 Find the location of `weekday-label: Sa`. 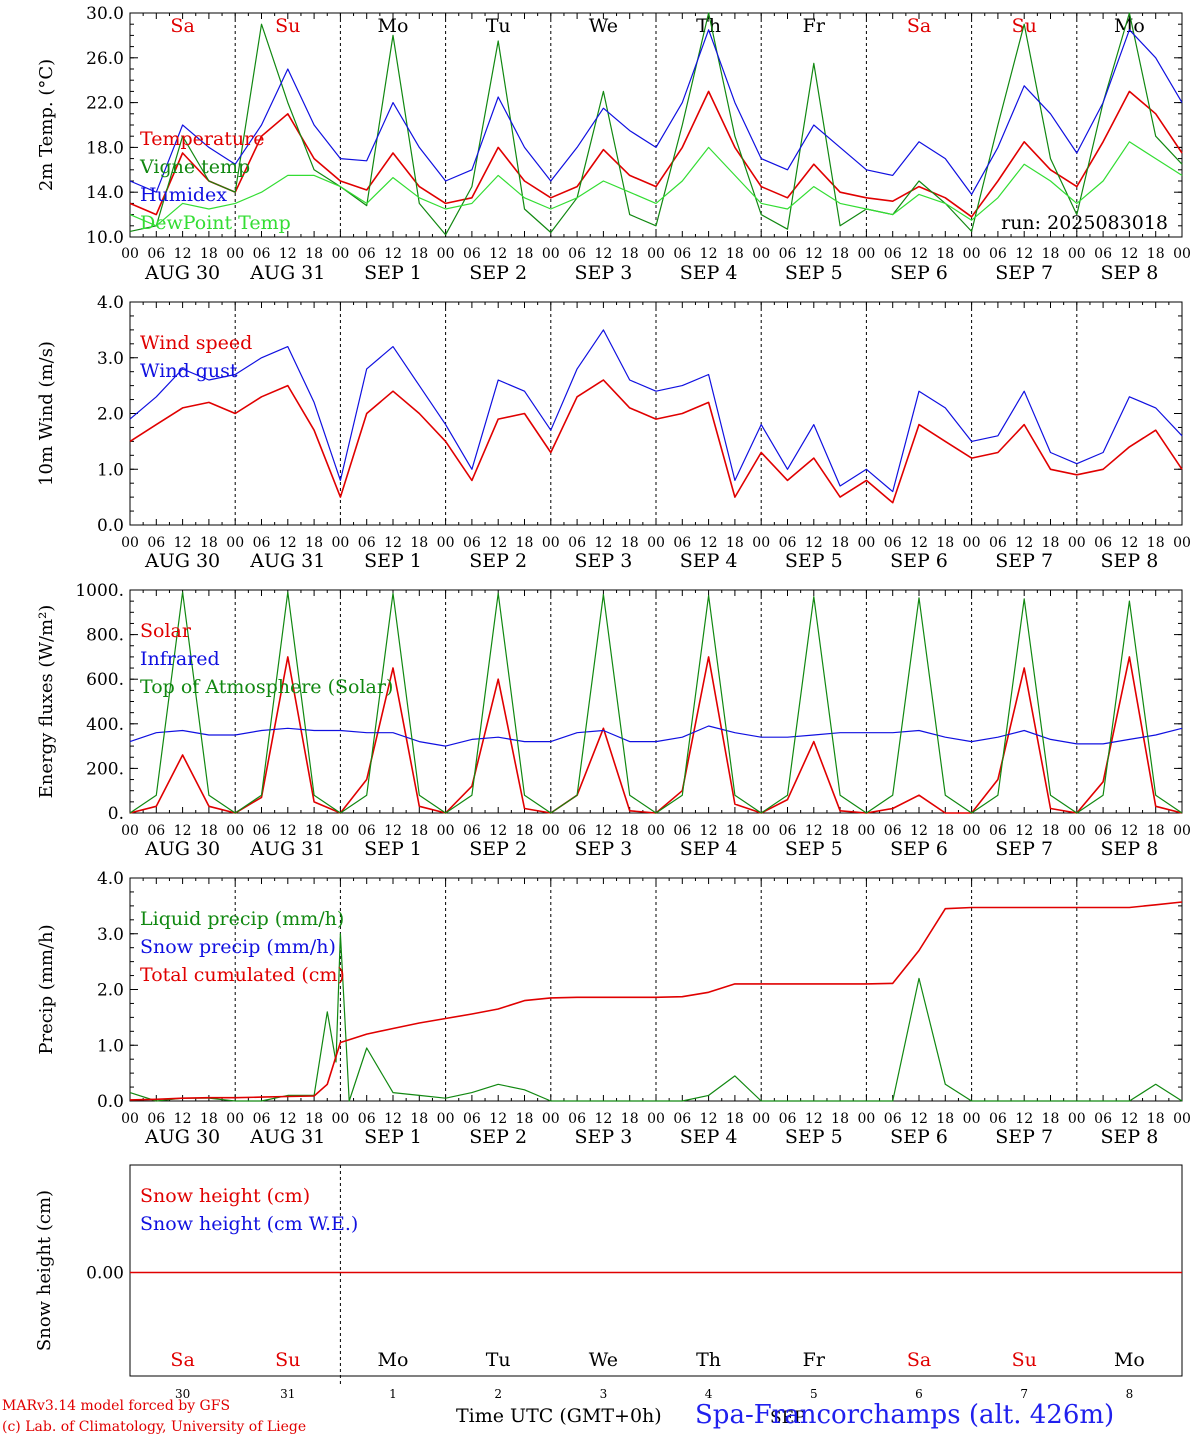

weekday-label: Sa is located at coordinates (182, 1360).